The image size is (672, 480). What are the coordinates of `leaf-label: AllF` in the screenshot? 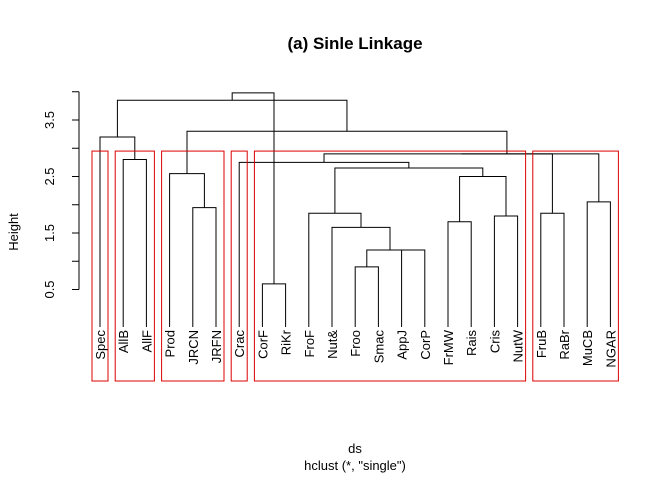 It's located at (146, 341).